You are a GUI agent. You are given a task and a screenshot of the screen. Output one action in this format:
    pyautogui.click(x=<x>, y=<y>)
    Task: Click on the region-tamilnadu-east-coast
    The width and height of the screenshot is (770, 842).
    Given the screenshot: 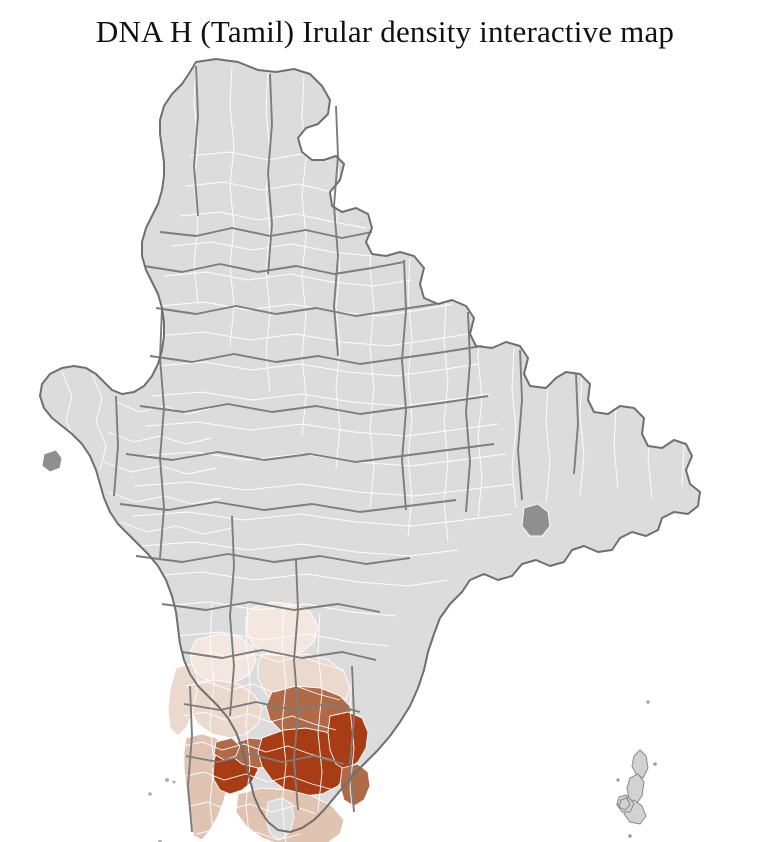 What is the action you would take?
    pyautogui.click(x=348, y=741)
    